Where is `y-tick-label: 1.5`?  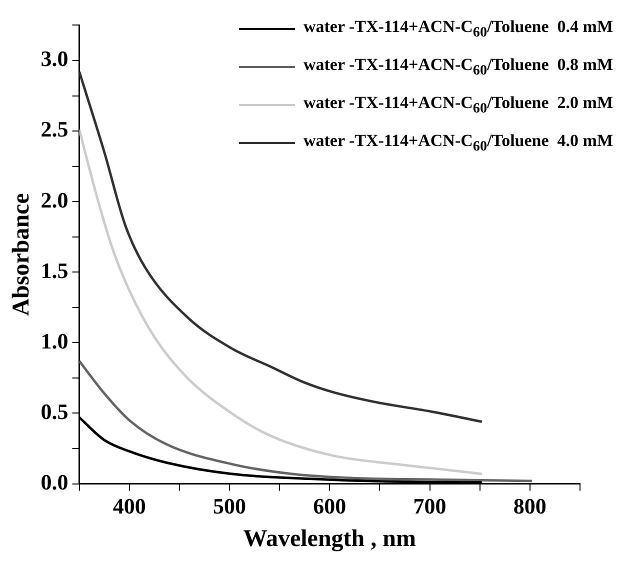
y-tick-label: 1.5 is located at coordinates (54, 270).